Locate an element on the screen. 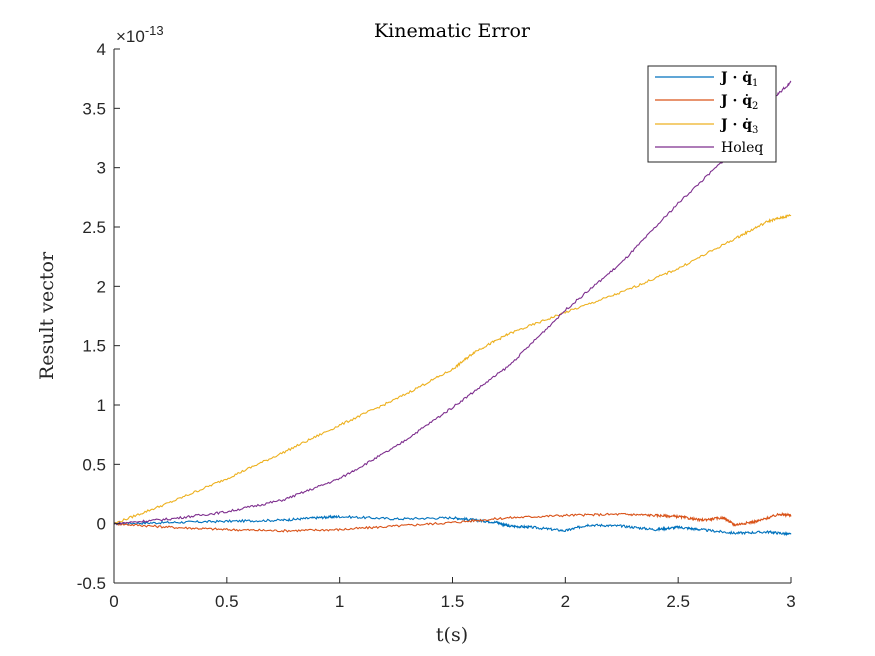 This screenshot has width=875, height=656. y-tick-label: 2.5 is located at coordinates (94, 227).